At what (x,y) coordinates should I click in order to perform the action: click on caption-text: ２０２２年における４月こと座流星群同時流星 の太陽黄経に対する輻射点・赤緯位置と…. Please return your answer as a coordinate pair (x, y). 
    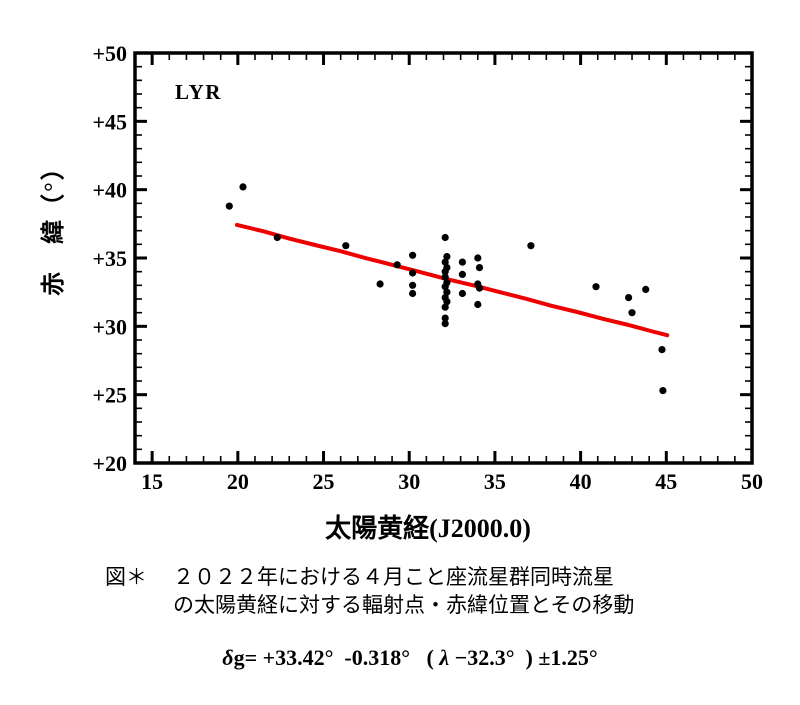
    Looking at the image, I should click on (403, 591).